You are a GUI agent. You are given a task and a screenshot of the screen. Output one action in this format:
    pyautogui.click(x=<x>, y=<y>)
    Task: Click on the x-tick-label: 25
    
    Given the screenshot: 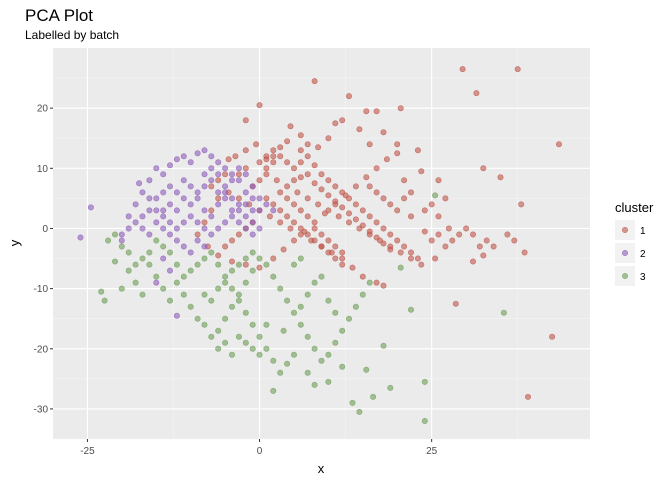 What is the action you would take?
    pyautogui.click(x=432, y=451)
    